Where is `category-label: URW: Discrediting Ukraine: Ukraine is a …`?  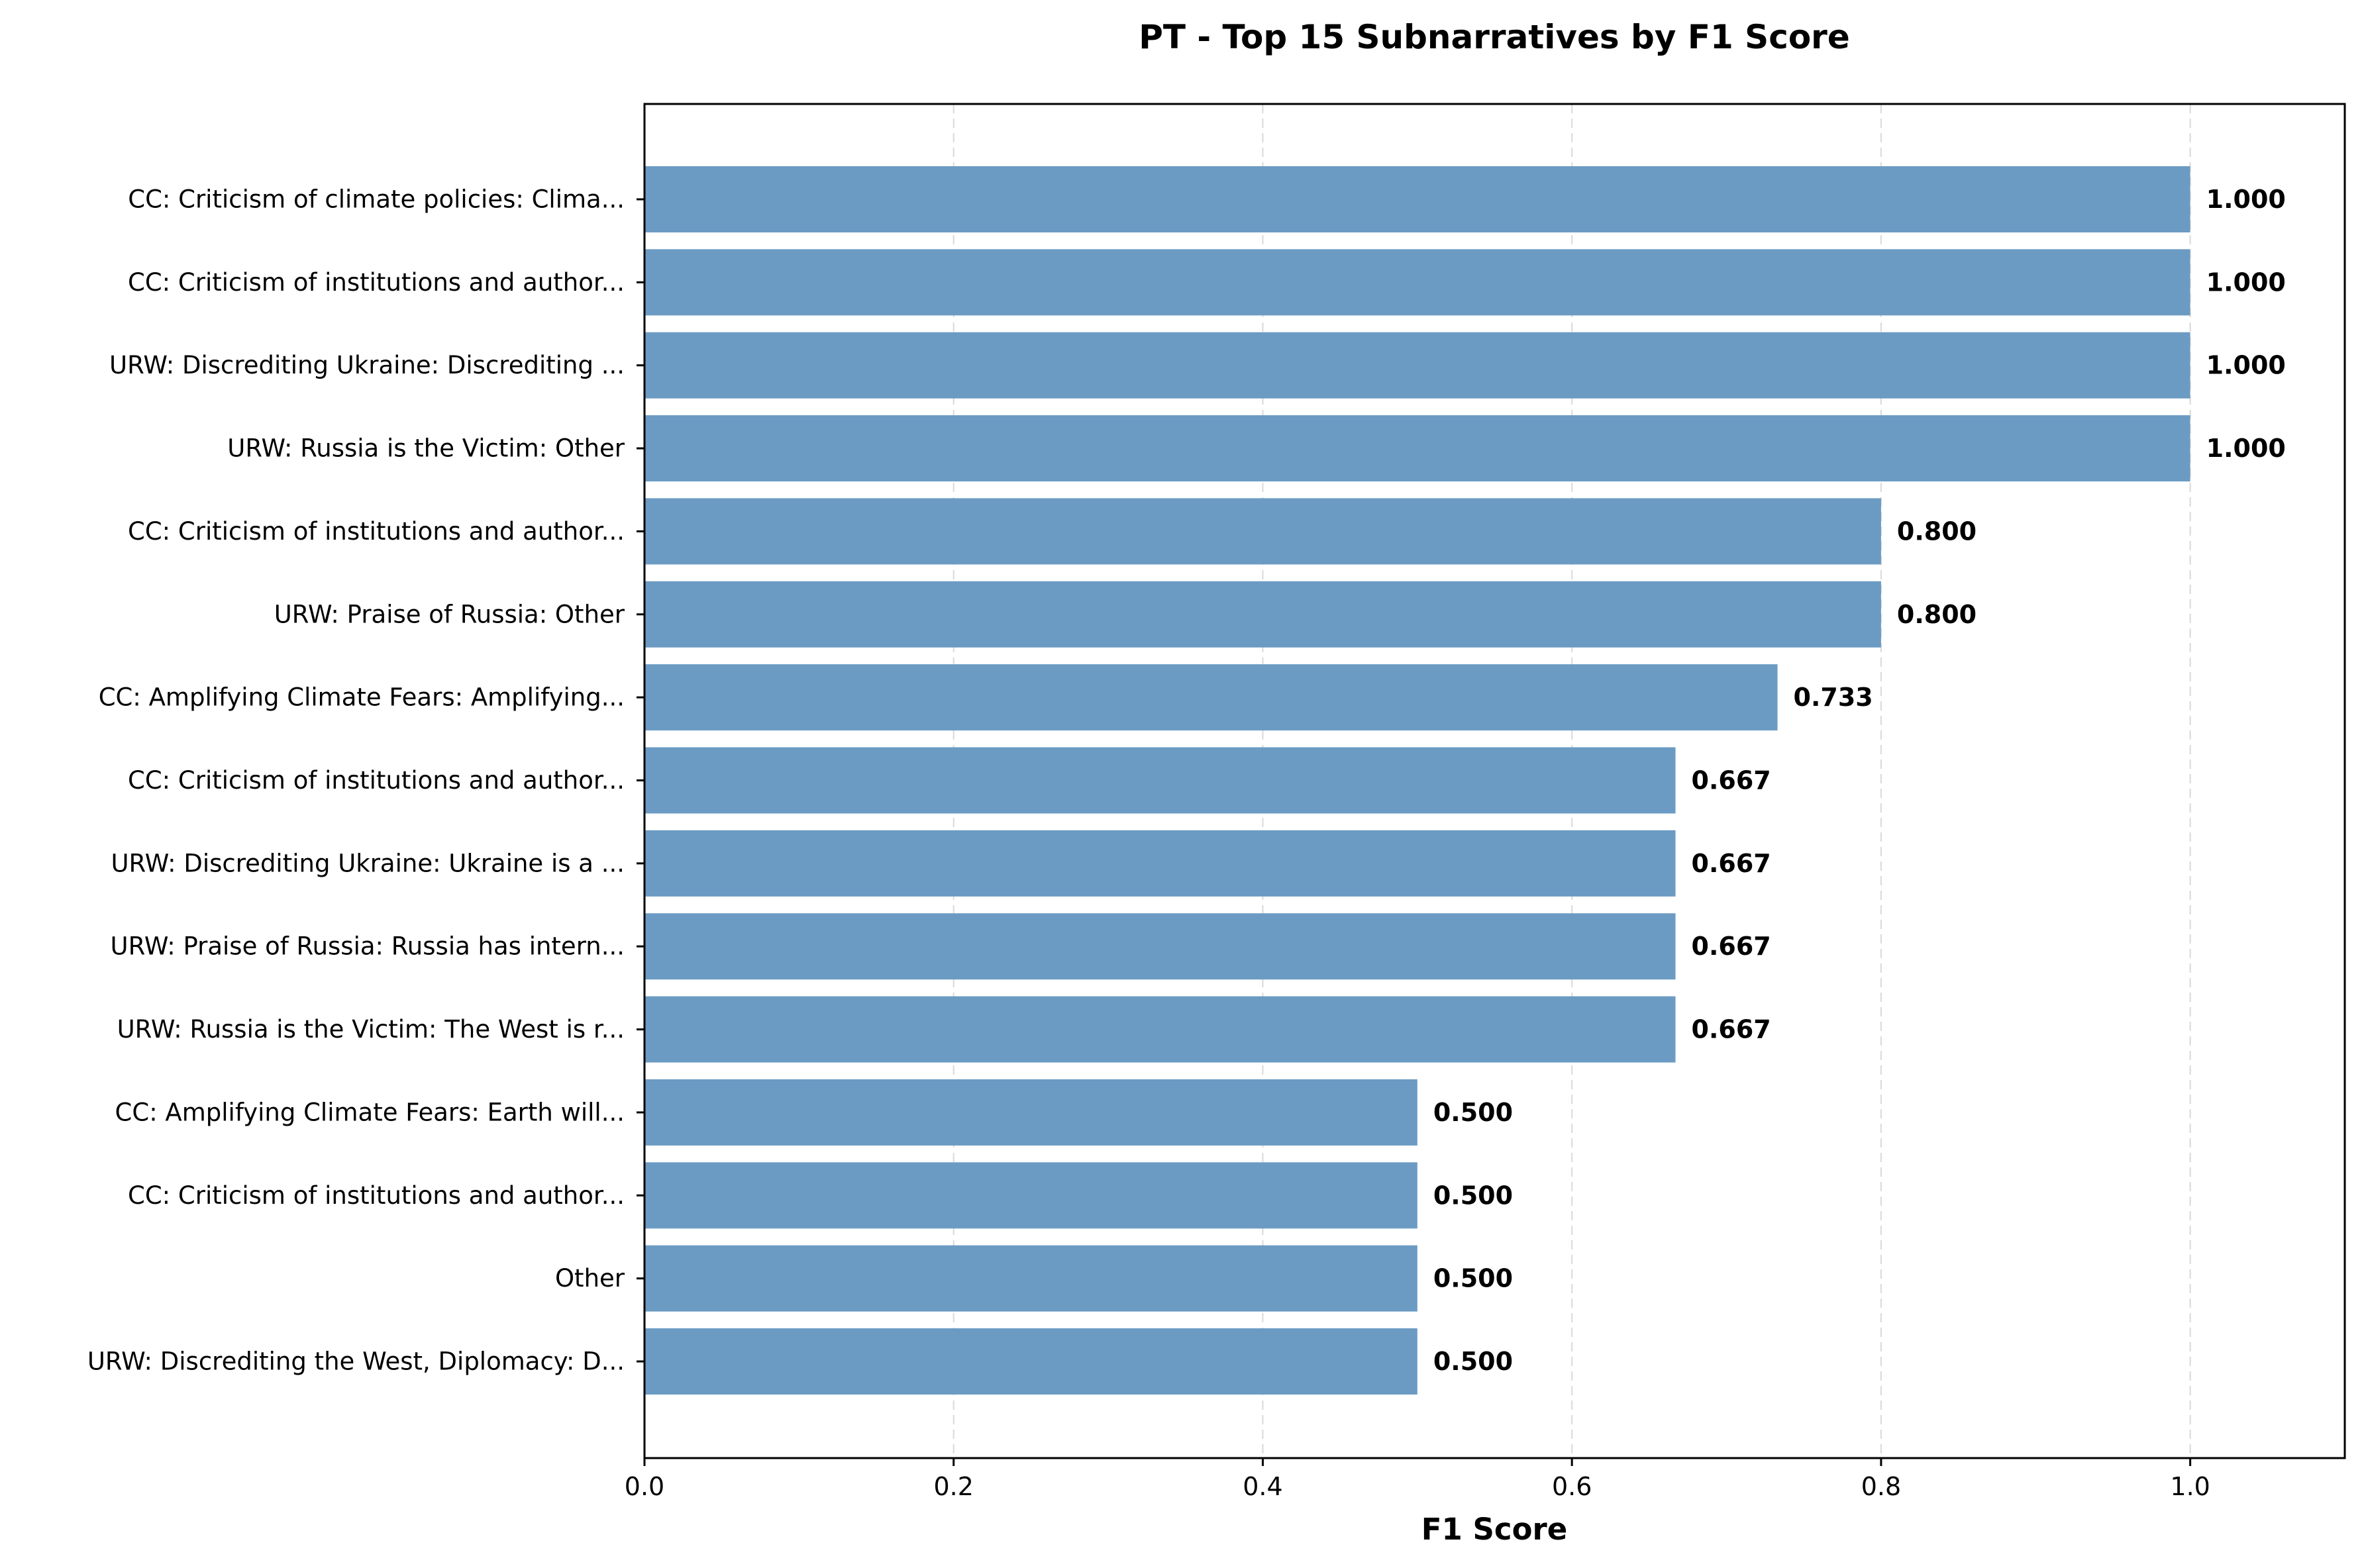 category-label: URW: Discrediting Ukraine: Ukraine is a … is located at coordinates (368, 863).